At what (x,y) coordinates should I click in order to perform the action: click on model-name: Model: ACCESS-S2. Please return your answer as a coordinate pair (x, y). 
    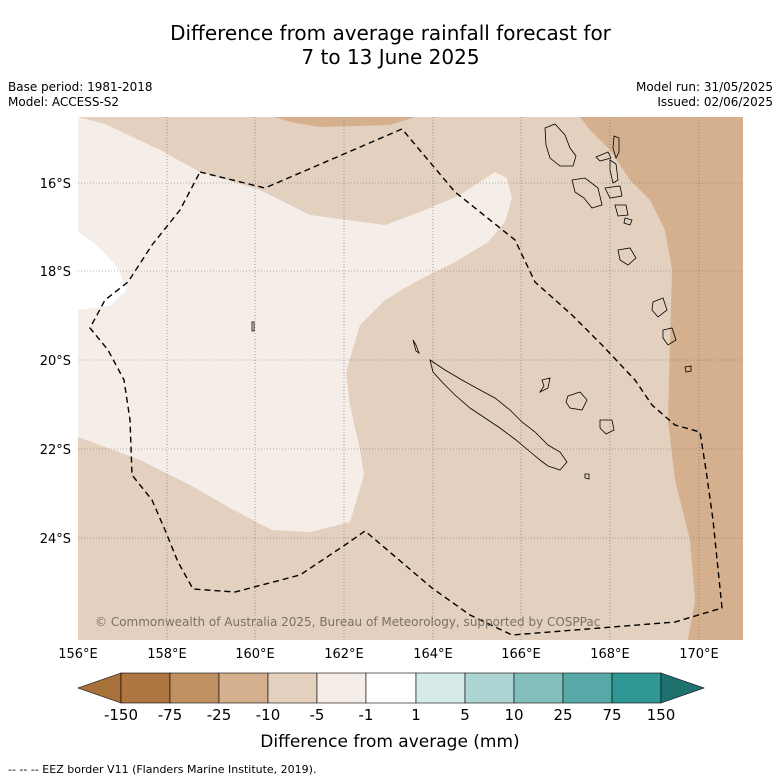
    Looking at the image, I should click on (64, 102).